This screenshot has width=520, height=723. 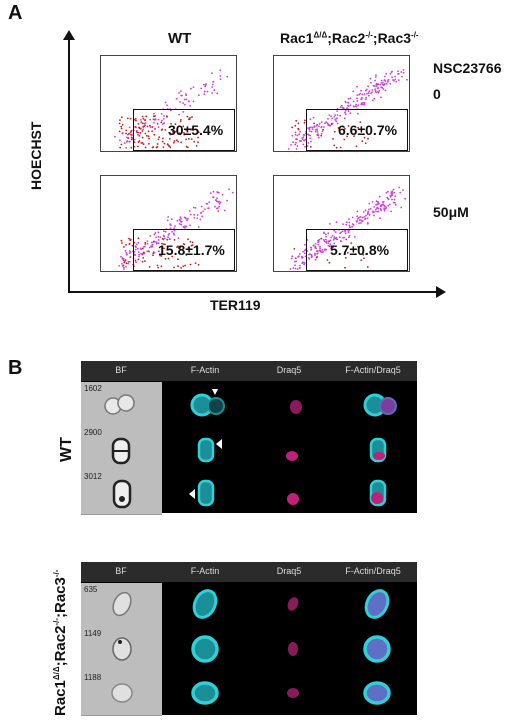 What do you see at coordinates (441, 292) in the screenshot?
I see `x-axis-arrow` at bounding box center [441, 292].